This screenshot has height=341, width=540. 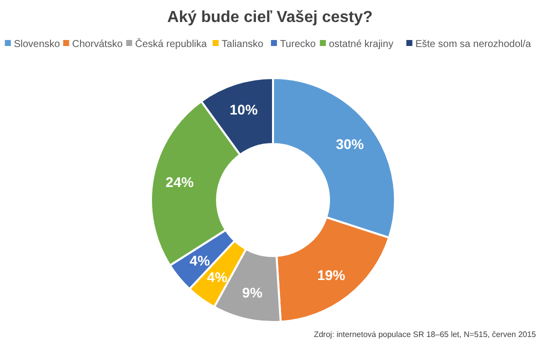 I want to click on text: Zdroj: internetová populace SR 18–65 let, N=515, červen 2015, so click(x=425, y=334).